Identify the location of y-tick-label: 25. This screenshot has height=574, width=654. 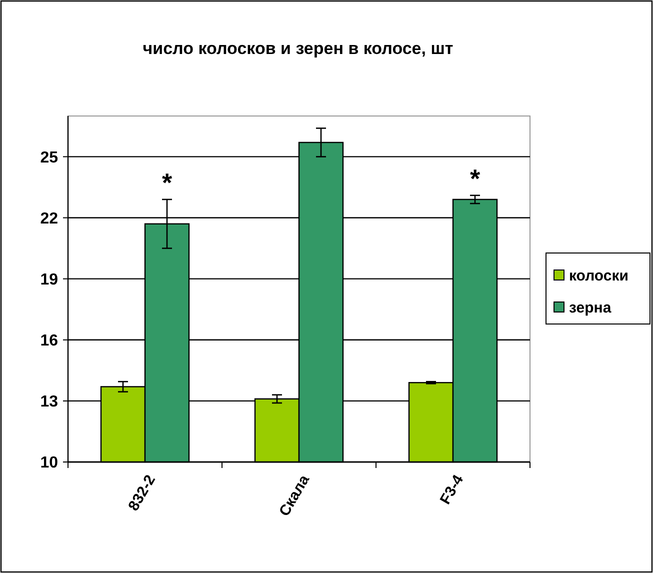
(49, 157).